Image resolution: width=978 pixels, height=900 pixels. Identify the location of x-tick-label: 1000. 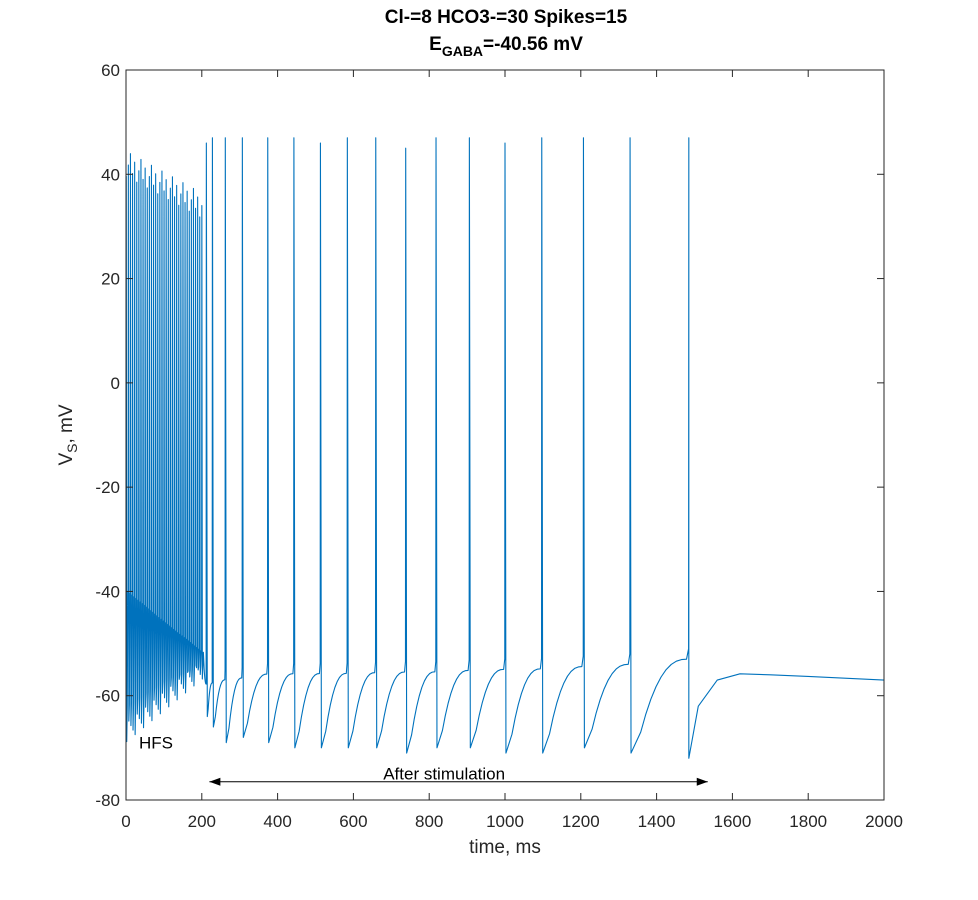
(505, 821).